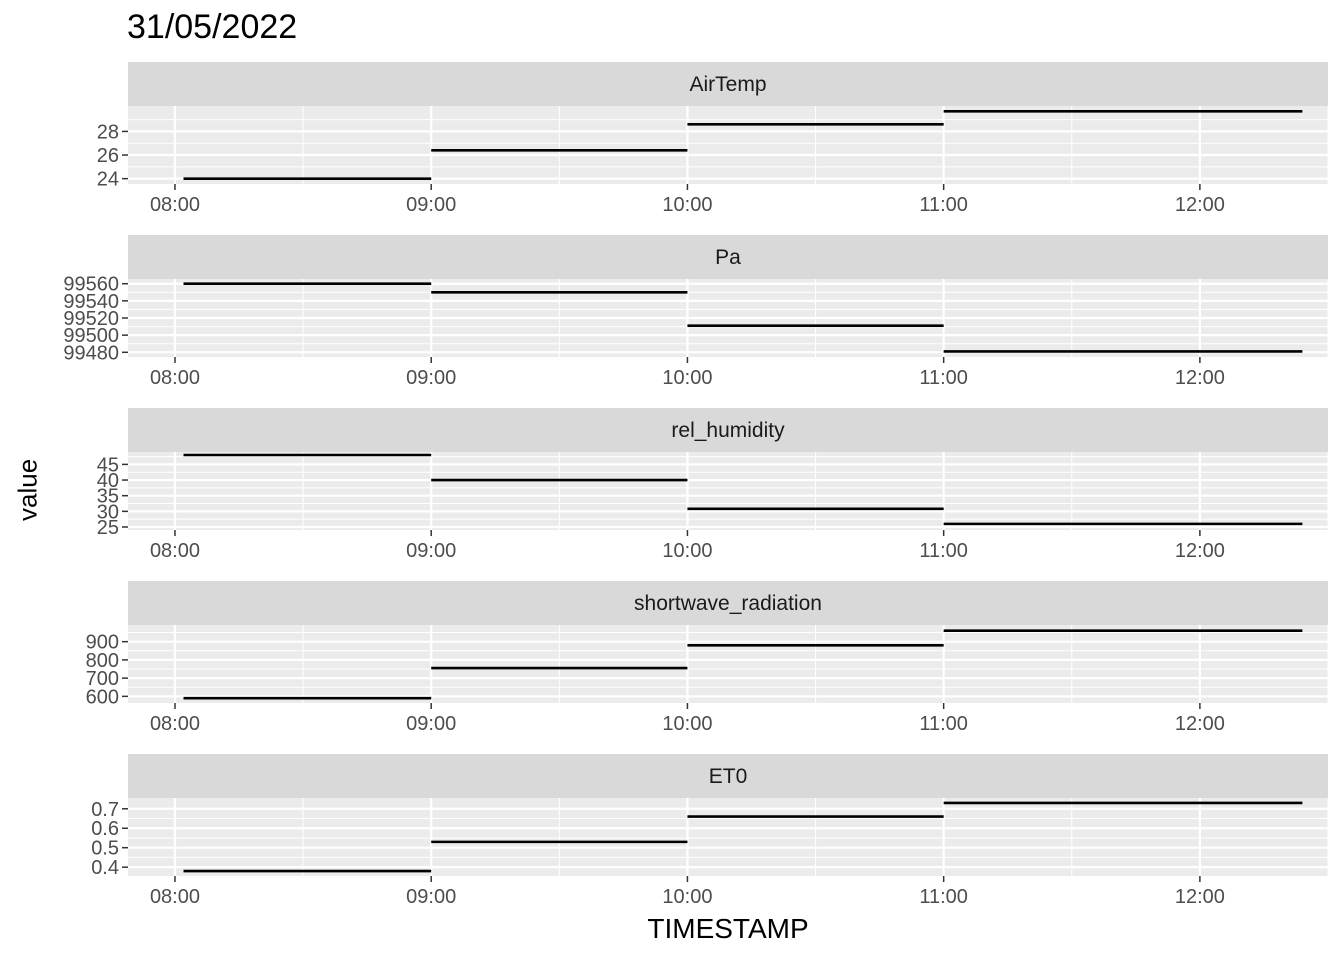 This screenshot has width=1344, height=960. What do you see at coordinates (105, 868) in the screenshot?
I see `y-tick-label: 0.4` at bounding box center [105, 868].